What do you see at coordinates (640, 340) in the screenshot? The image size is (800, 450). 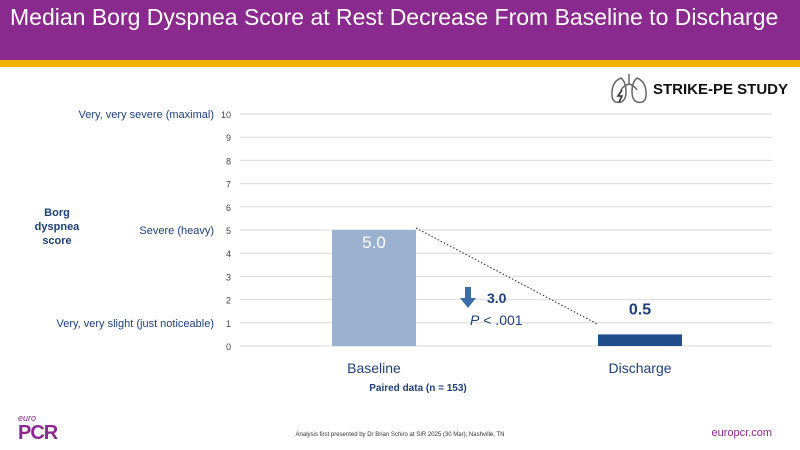 I see `bar-discharge` at bounding box center [640, 340].